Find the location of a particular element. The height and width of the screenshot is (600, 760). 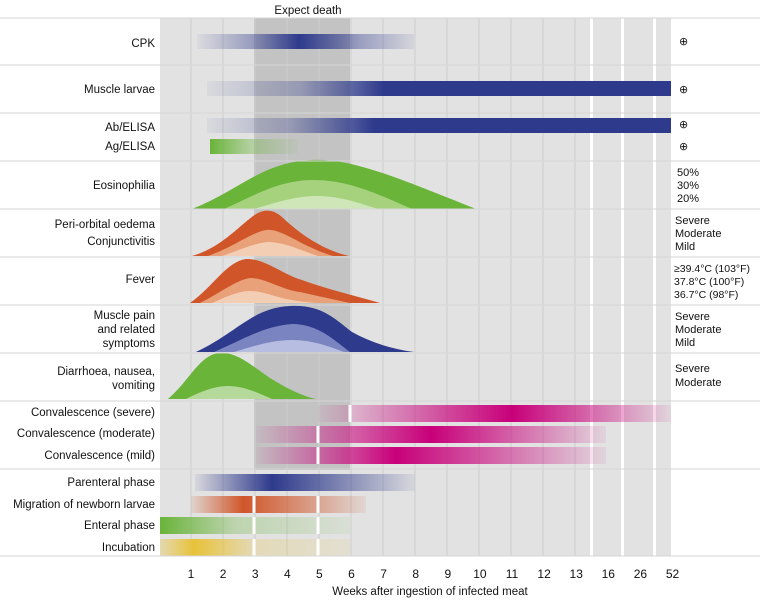

right-label: 20% is located at coordinates (688, 199).